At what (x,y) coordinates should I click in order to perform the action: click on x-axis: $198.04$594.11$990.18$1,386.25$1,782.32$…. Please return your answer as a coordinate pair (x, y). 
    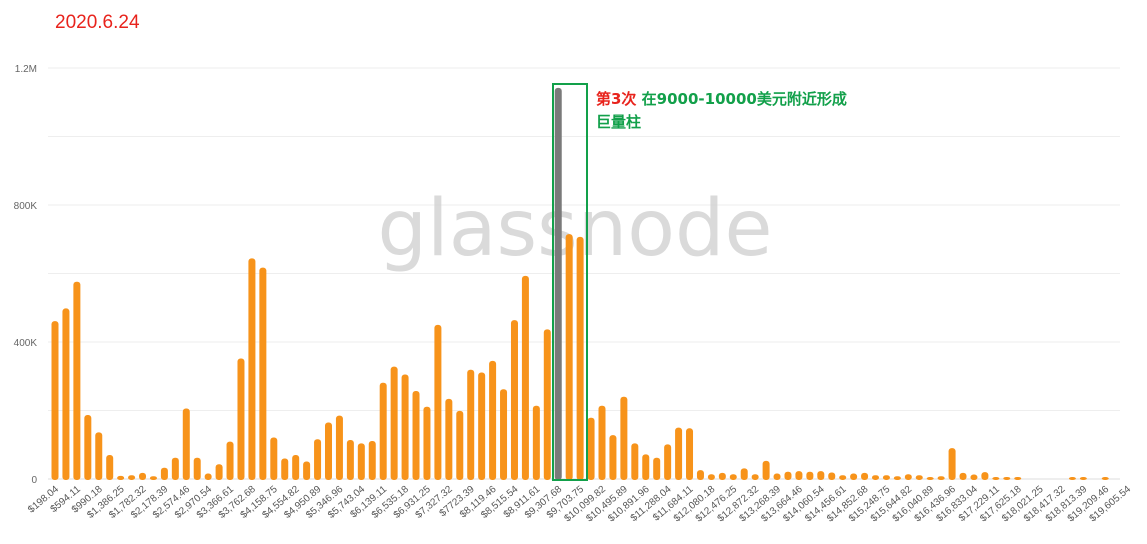
    Looking at the image, I should click on (579, 504).